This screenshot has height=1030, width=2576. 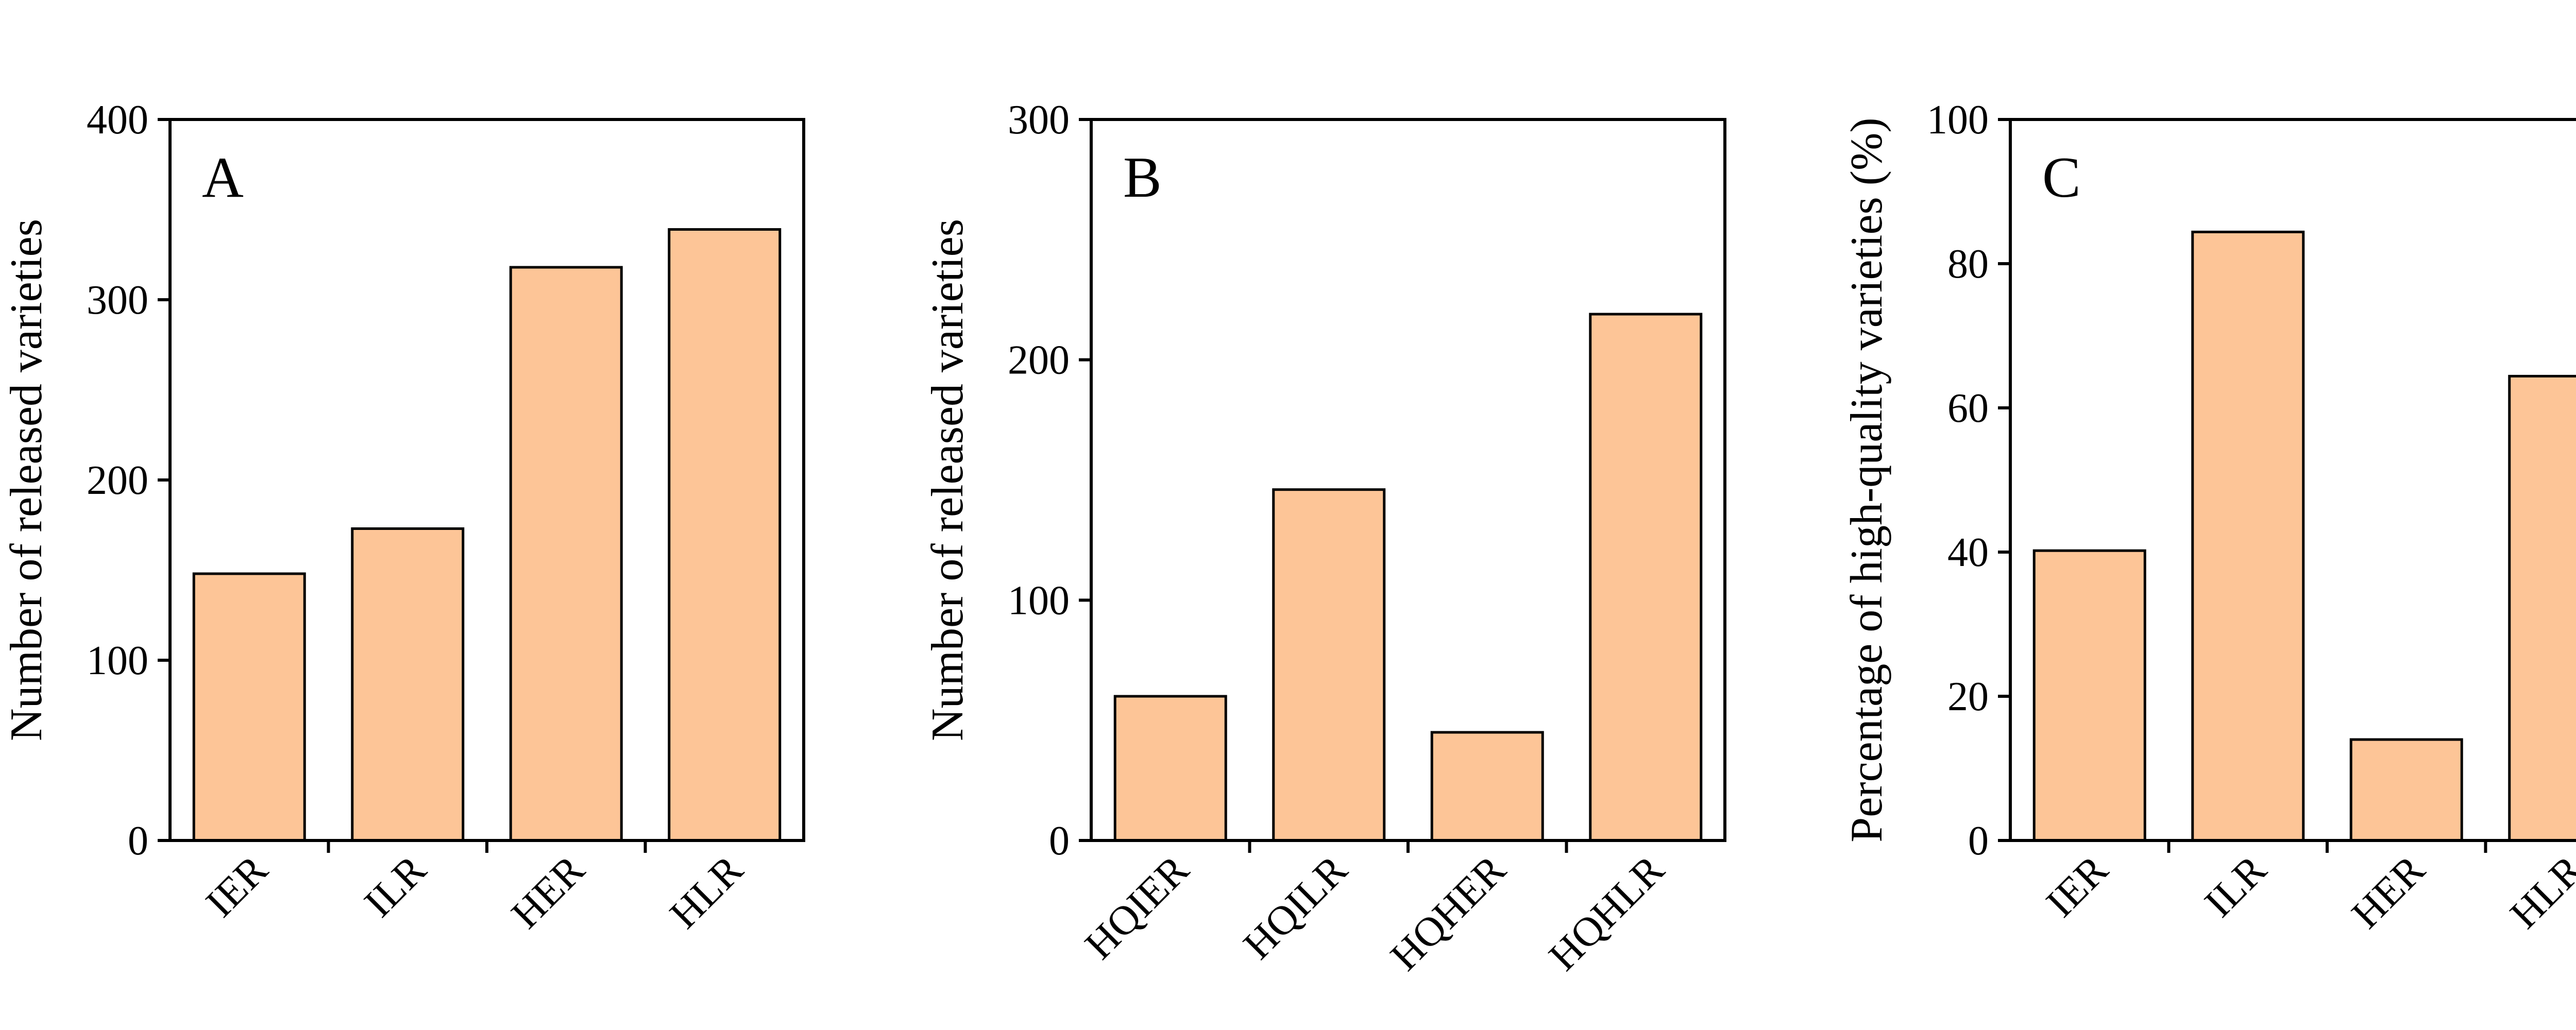 I want to click on panel-label: C, so click(x=2061, y=178).